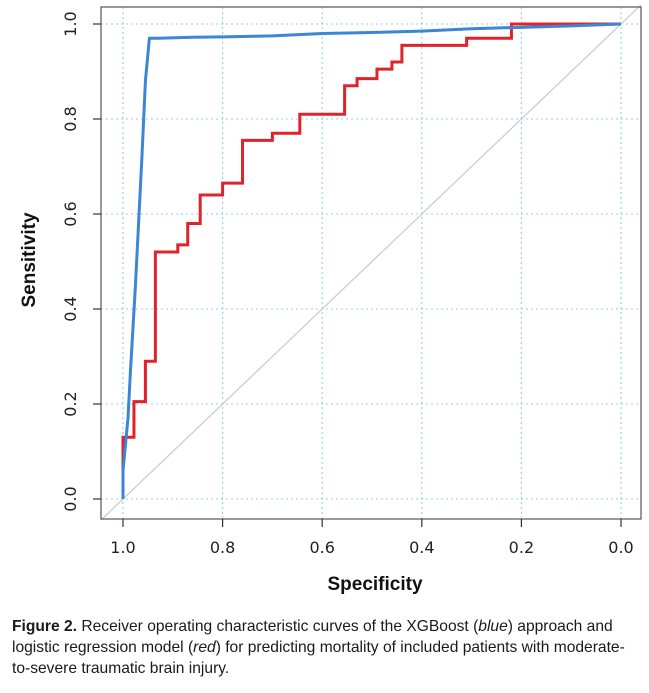  What do you see at coordinates (122, 547) in the screenshot?
I see `x-tick-label-0: 1.0` at bounding box center [122, 547].